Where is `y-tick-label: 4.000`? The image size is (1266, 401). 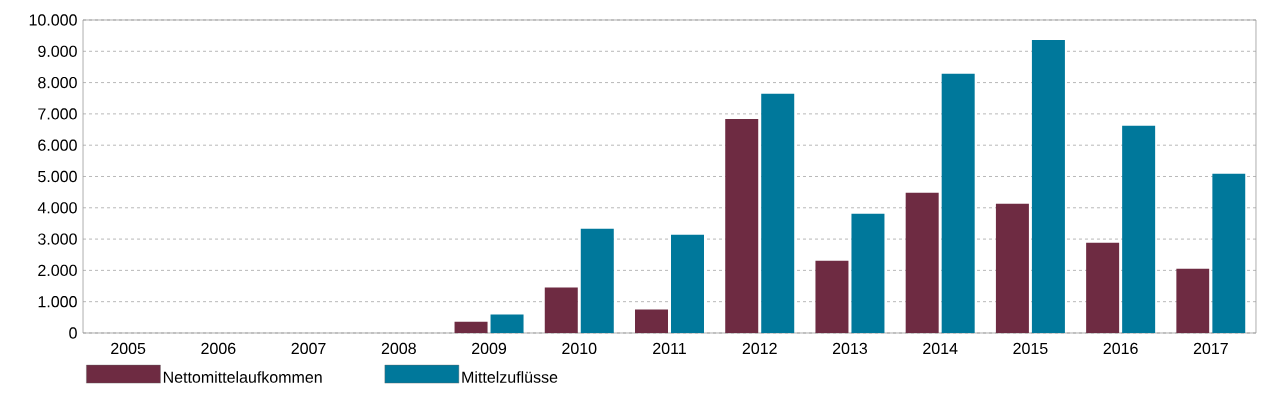 y-tick-label: 4.000 is located at coordinates (57, 208).